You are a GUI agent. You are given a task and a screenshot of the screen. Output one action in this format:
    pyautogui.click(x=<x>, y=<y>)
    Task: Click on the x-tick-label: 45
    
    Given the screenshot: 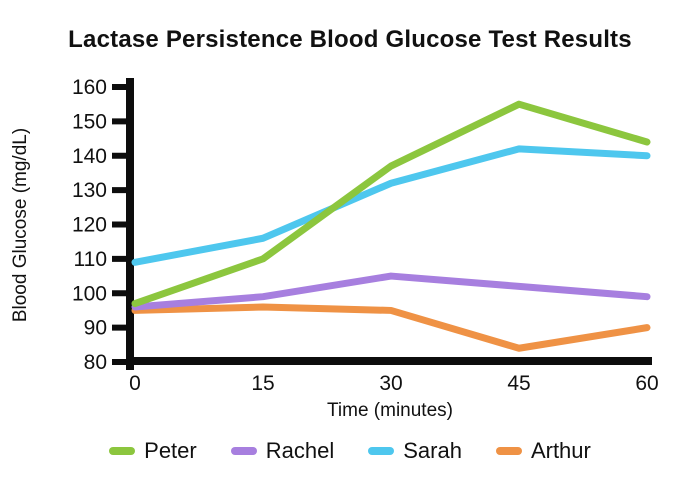 What is the action you would take?
    pyautogui.click(x=518, y=383)
    